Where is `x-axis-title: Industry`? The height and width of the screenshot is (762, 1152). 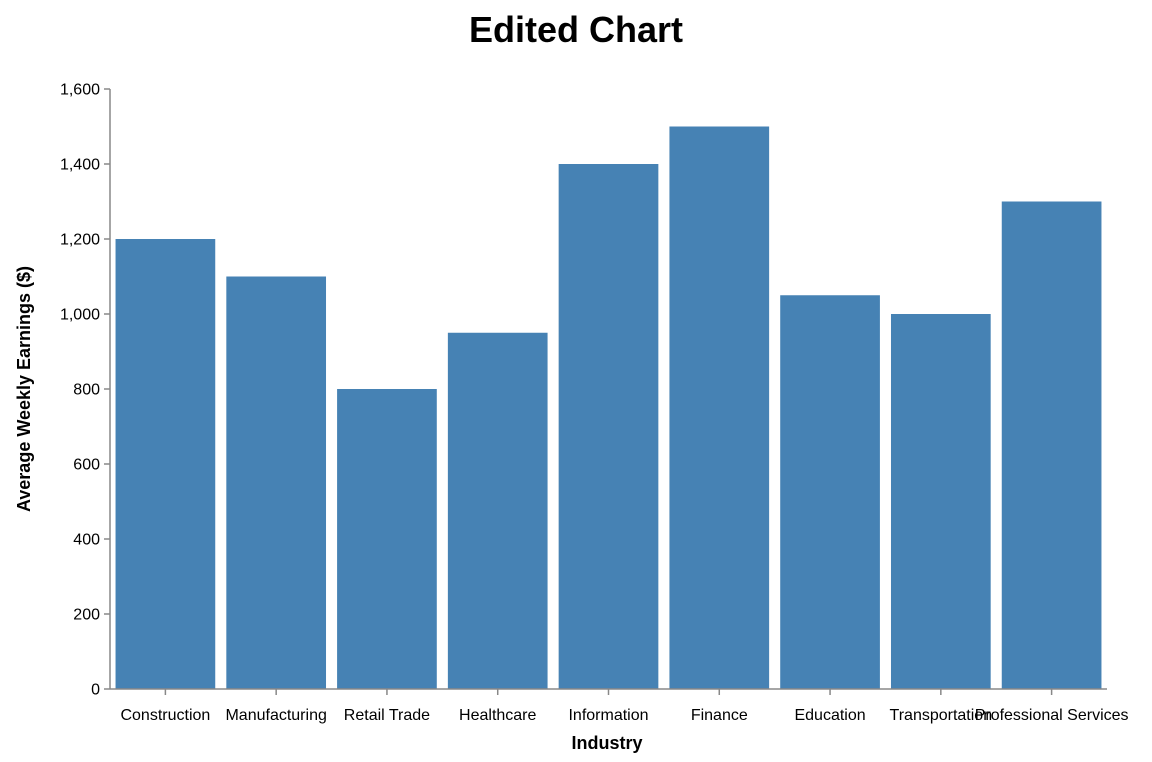
x-axis-title: Industry is located at coordinates (606, 743).